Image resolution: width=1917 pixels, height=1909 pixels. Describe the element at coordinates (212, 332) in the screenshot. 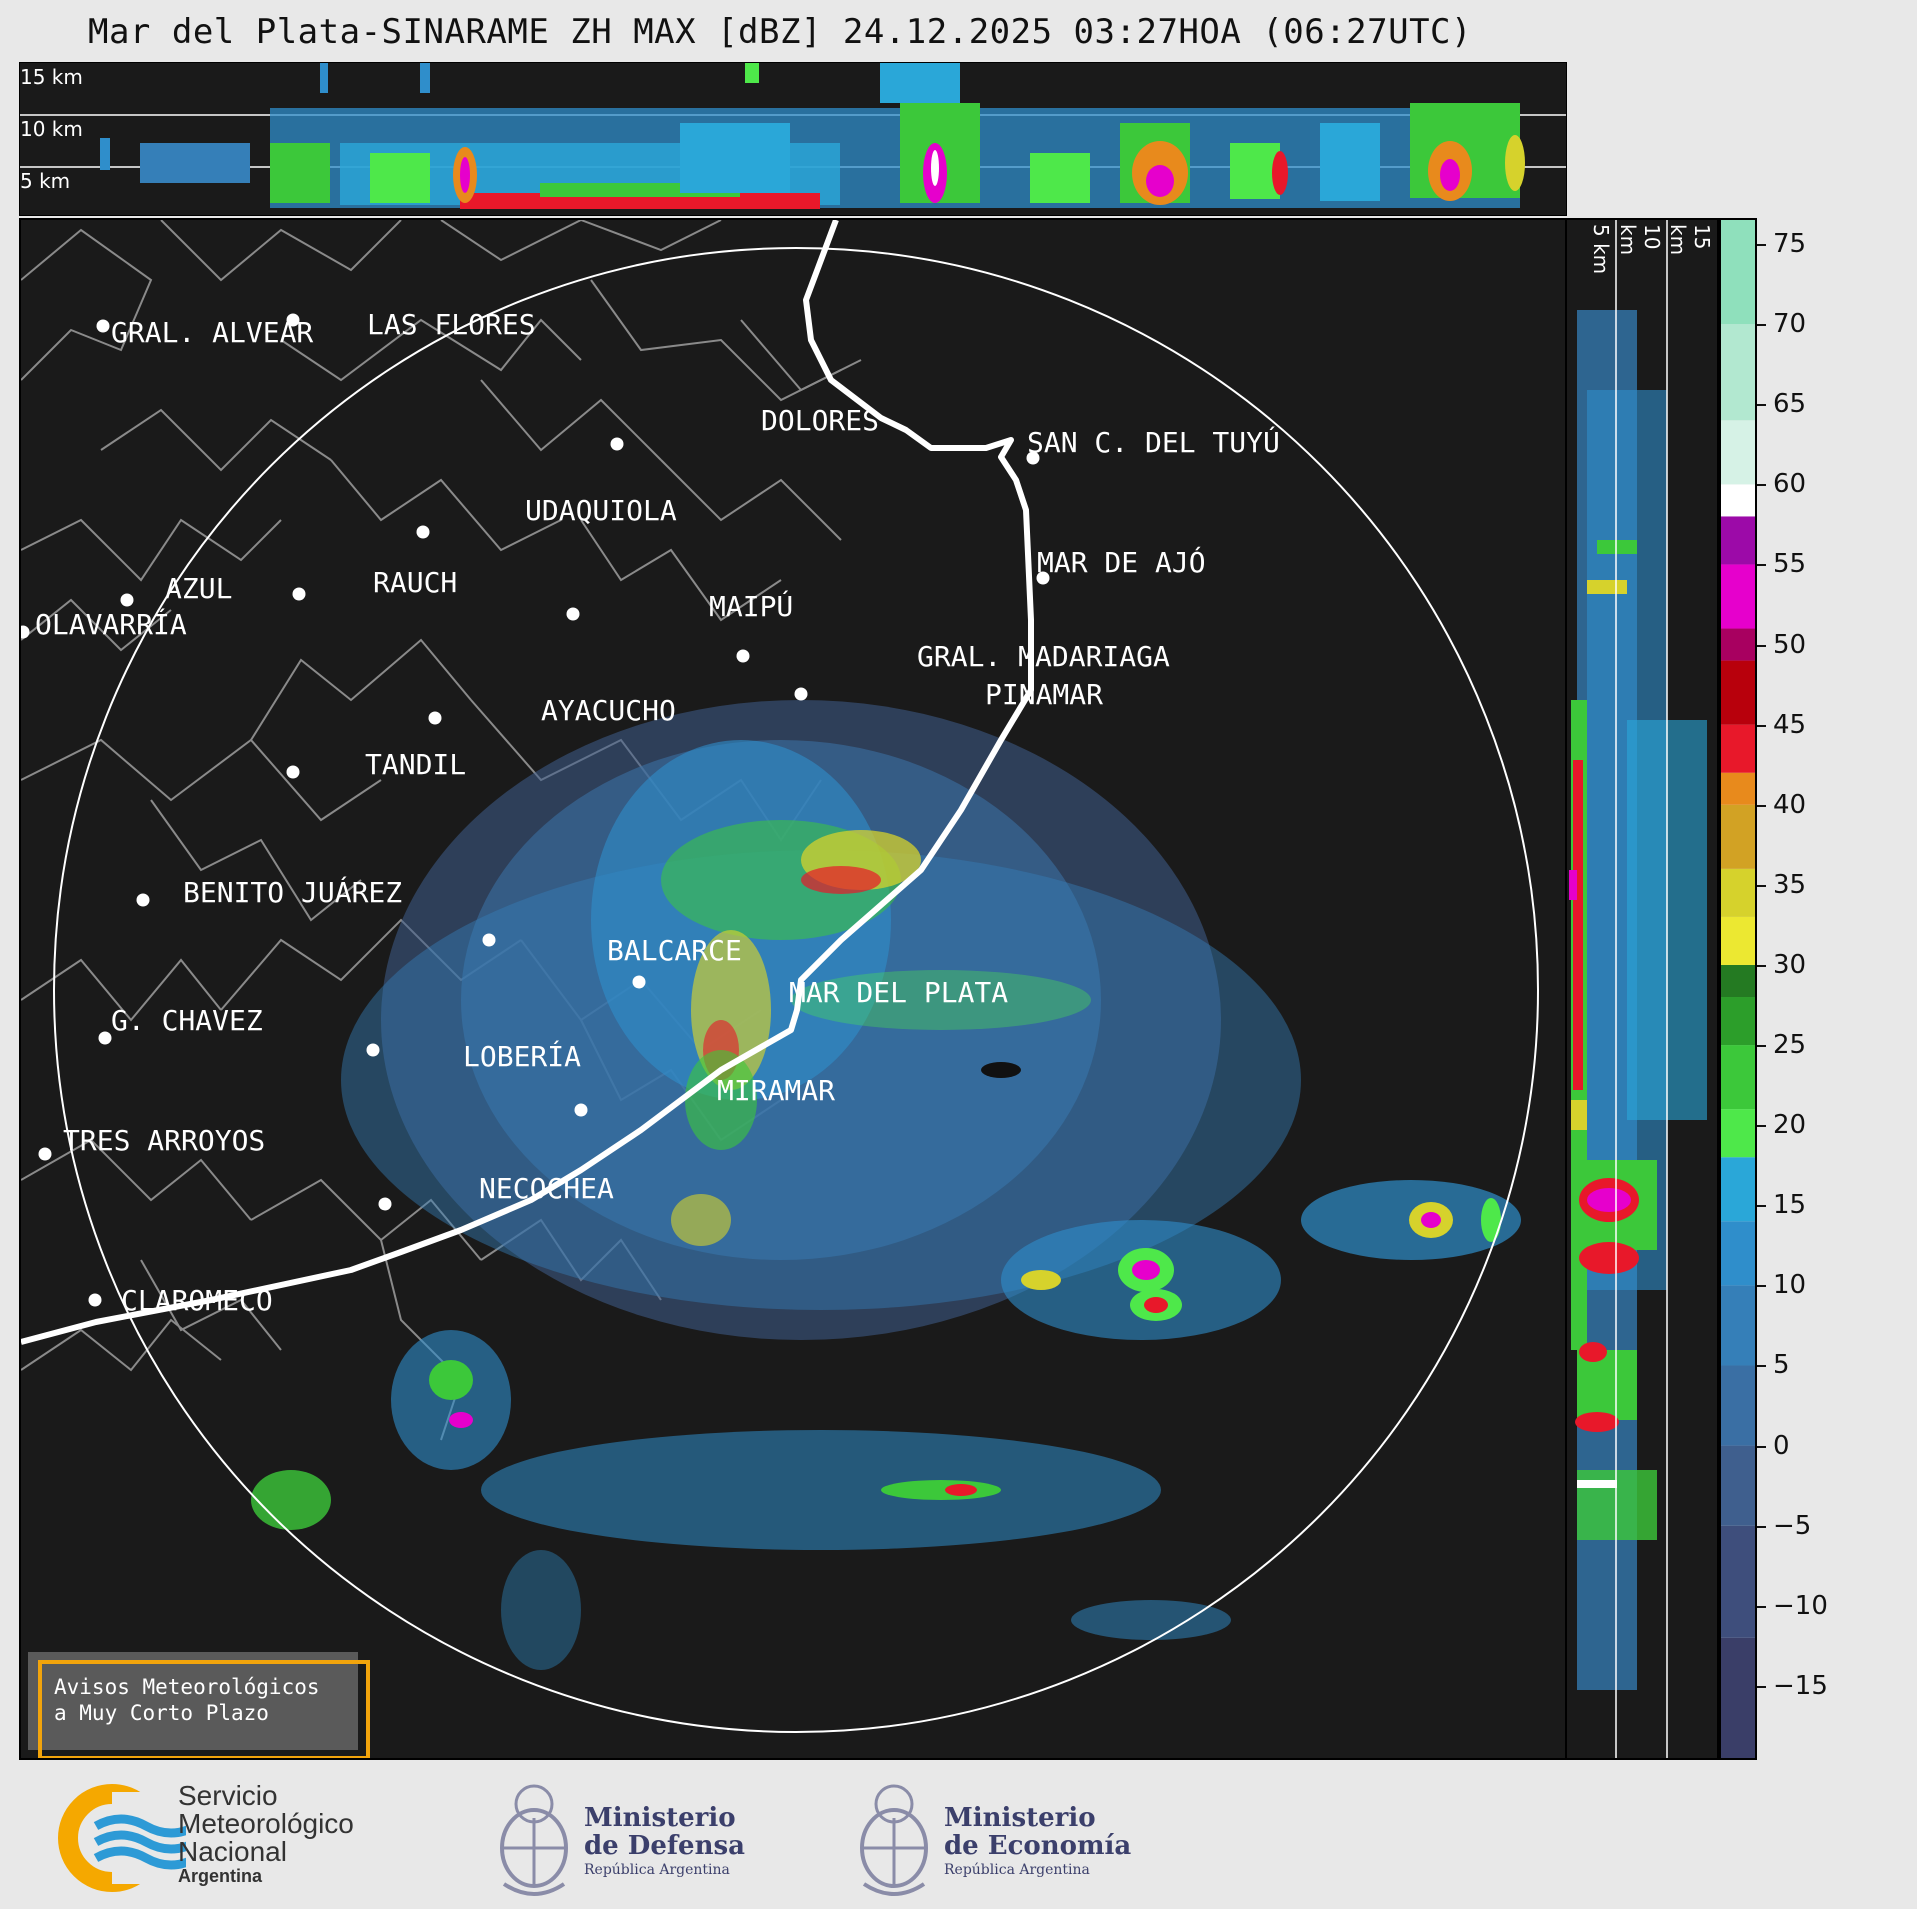

I see `city-label-gral-alvear: GRAL. ALVEAR` at that location.